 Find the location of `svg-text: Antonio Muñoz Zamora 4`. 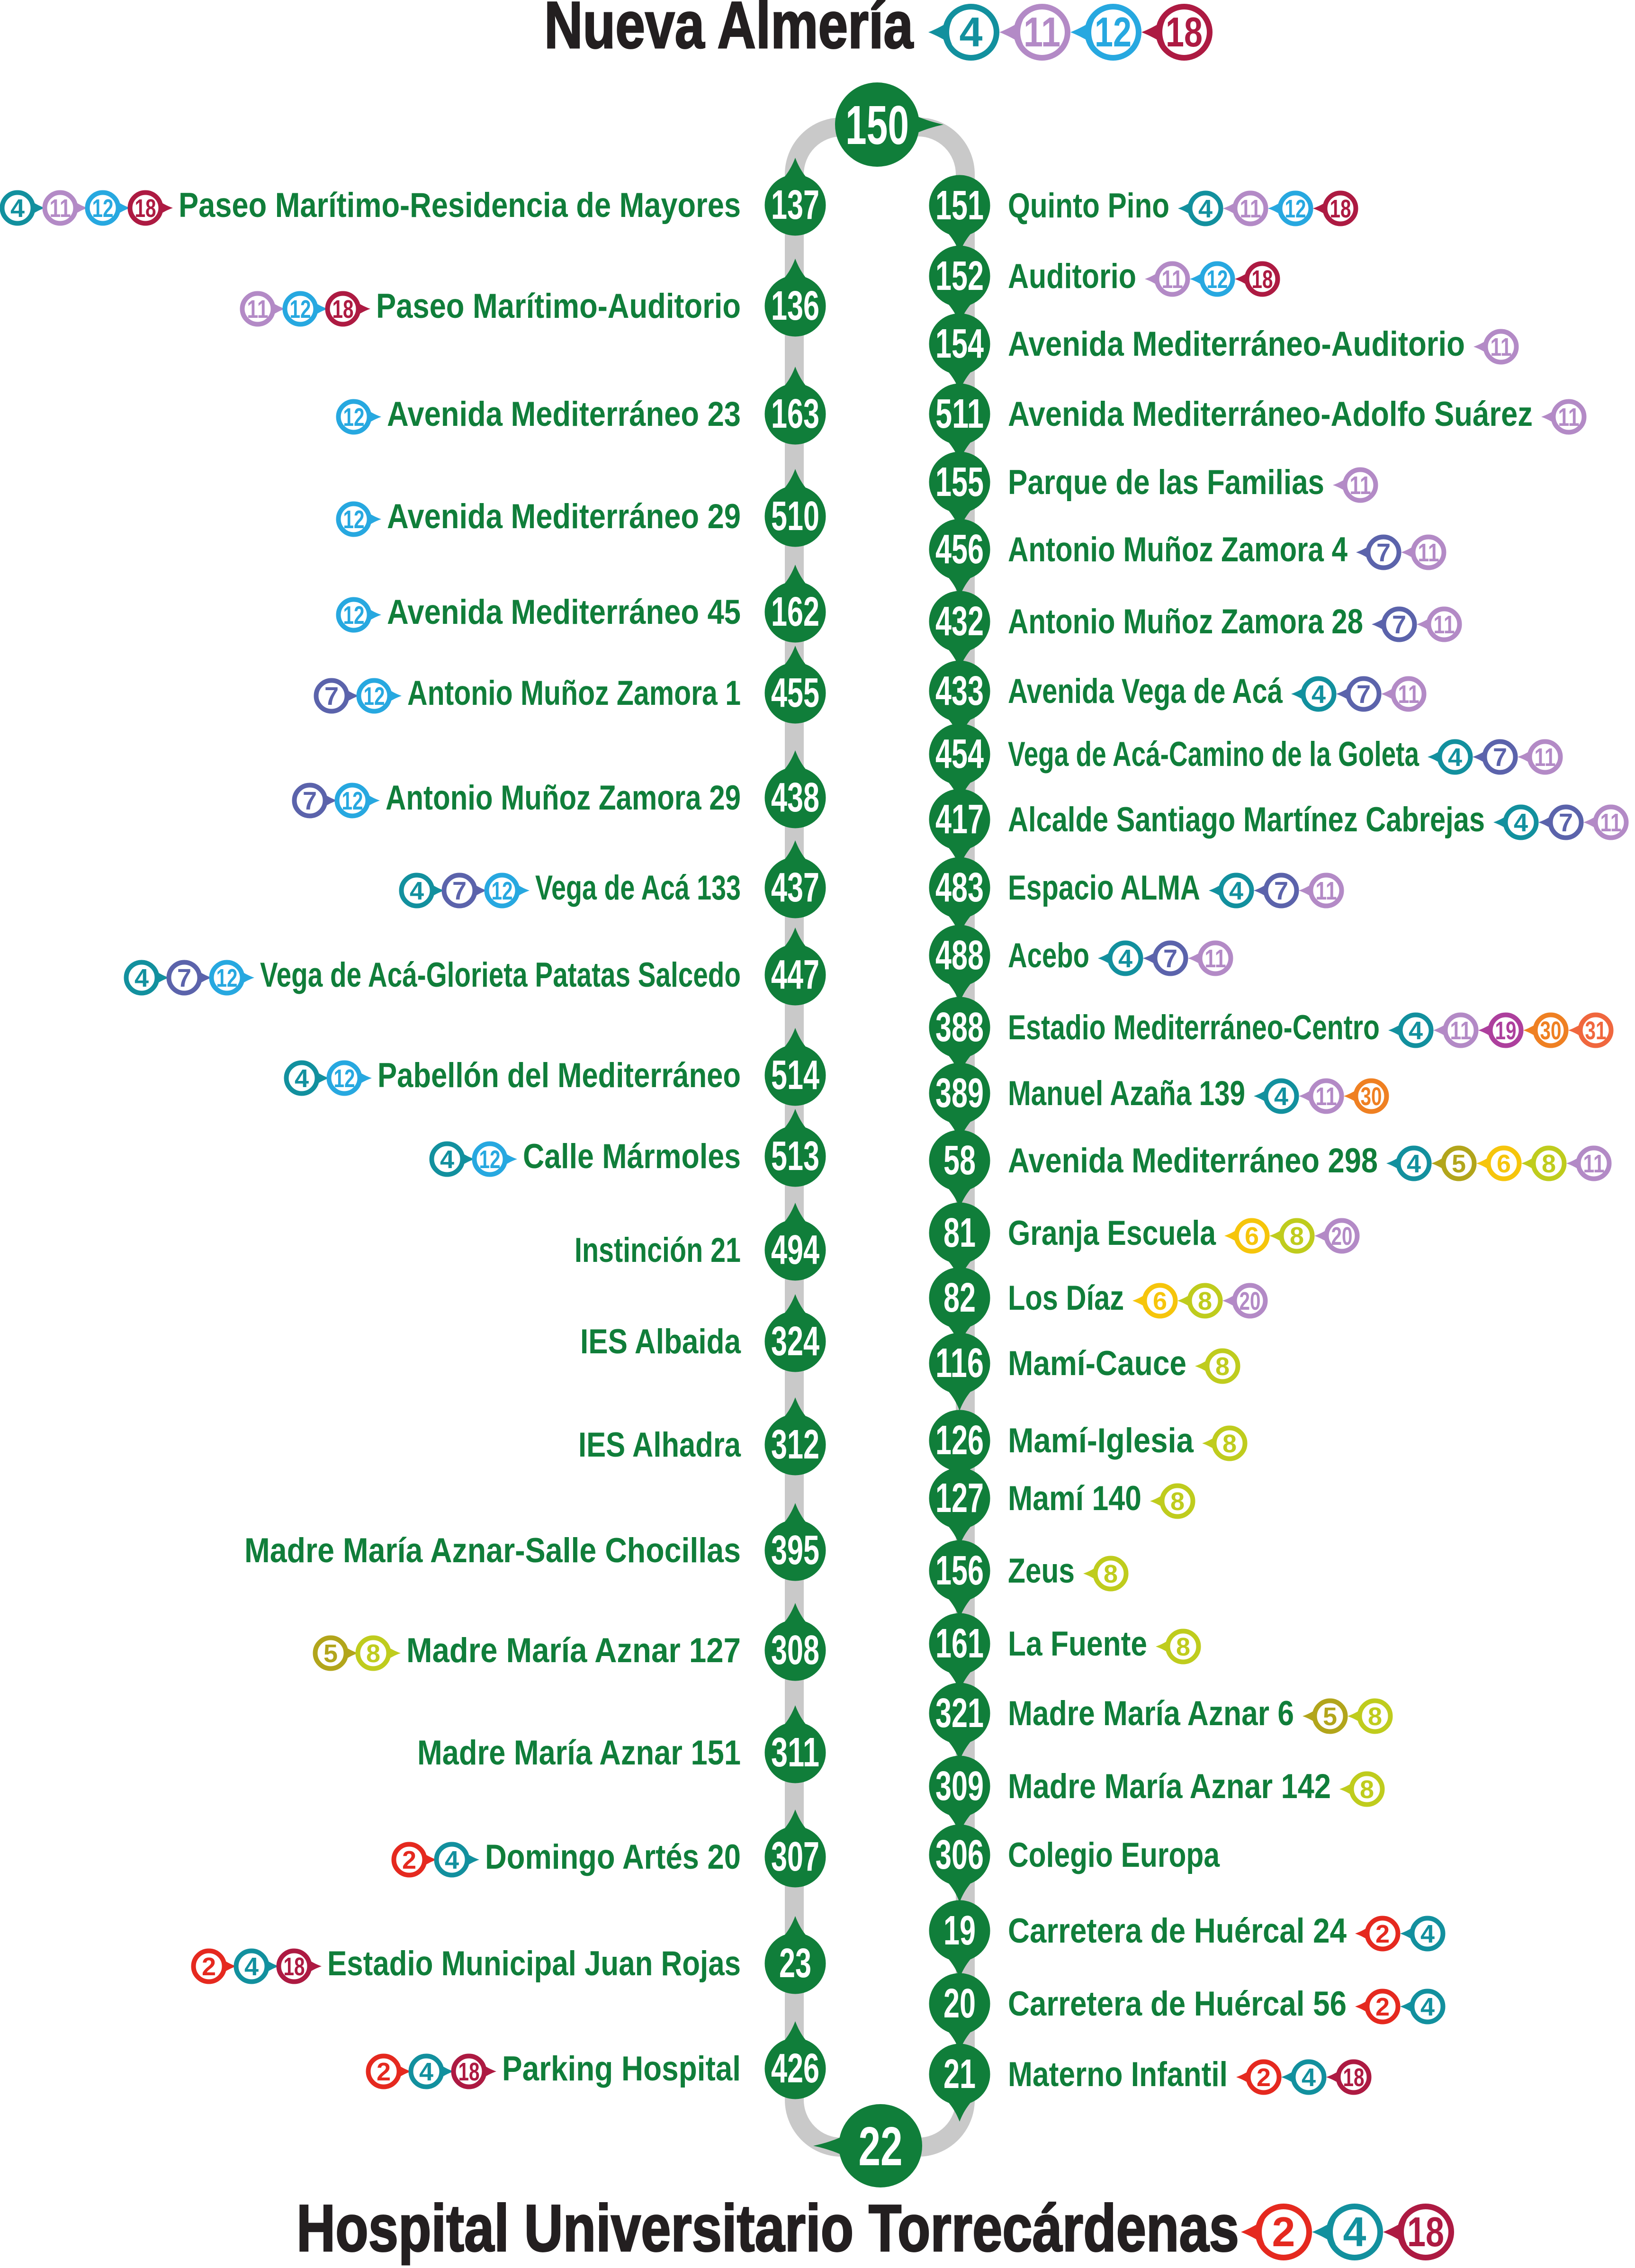

svg-text: Antonio Muñoz Zamora 4 is located at coordinates (1178, 550).